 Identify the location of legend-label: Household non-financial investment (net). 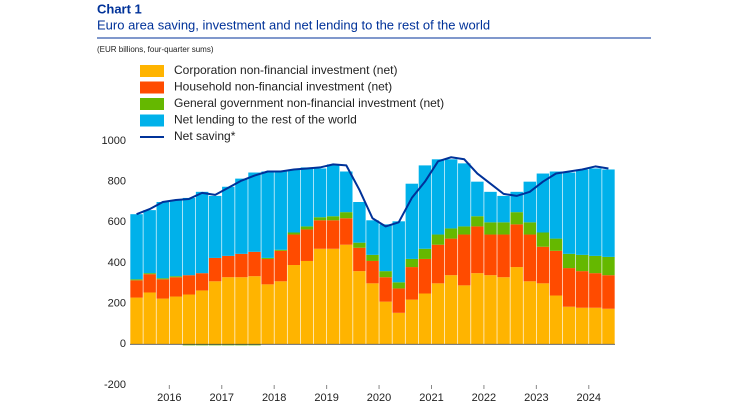
(283, 87).